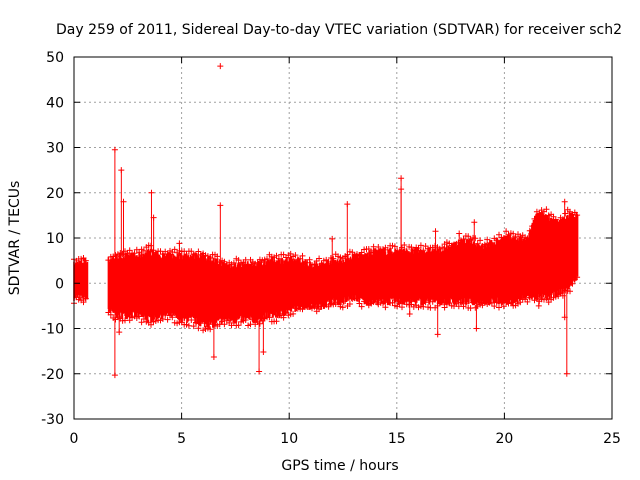 Image resolution: width=640 pixels, height=480 pixels. I want to click on y-tick-label: -10, so click(52, 330).